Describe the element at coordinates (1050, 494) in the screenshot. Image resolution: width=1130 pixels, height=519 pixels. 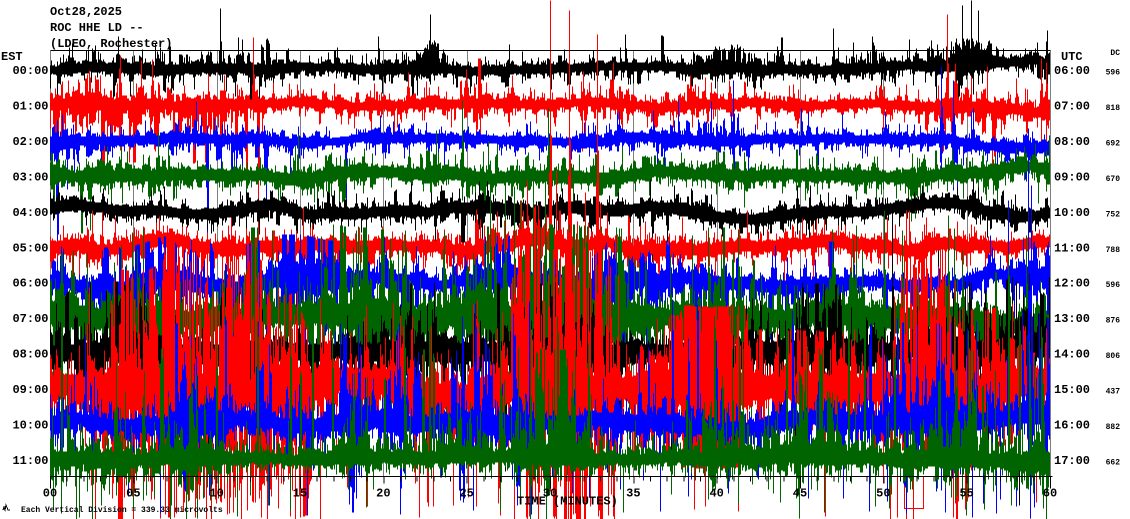
I see `svg-text: 60` at that location.